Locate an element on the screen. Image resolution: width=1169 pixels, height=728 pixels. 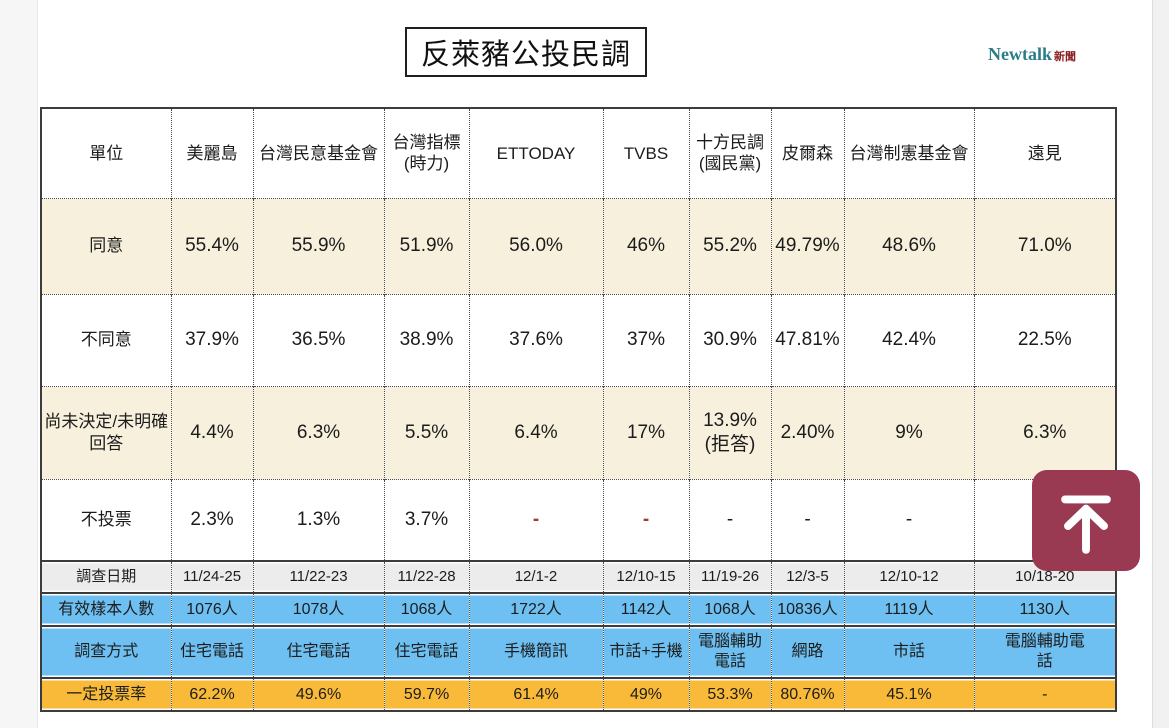
left-page-gutter is located at coordinates (19, 364).